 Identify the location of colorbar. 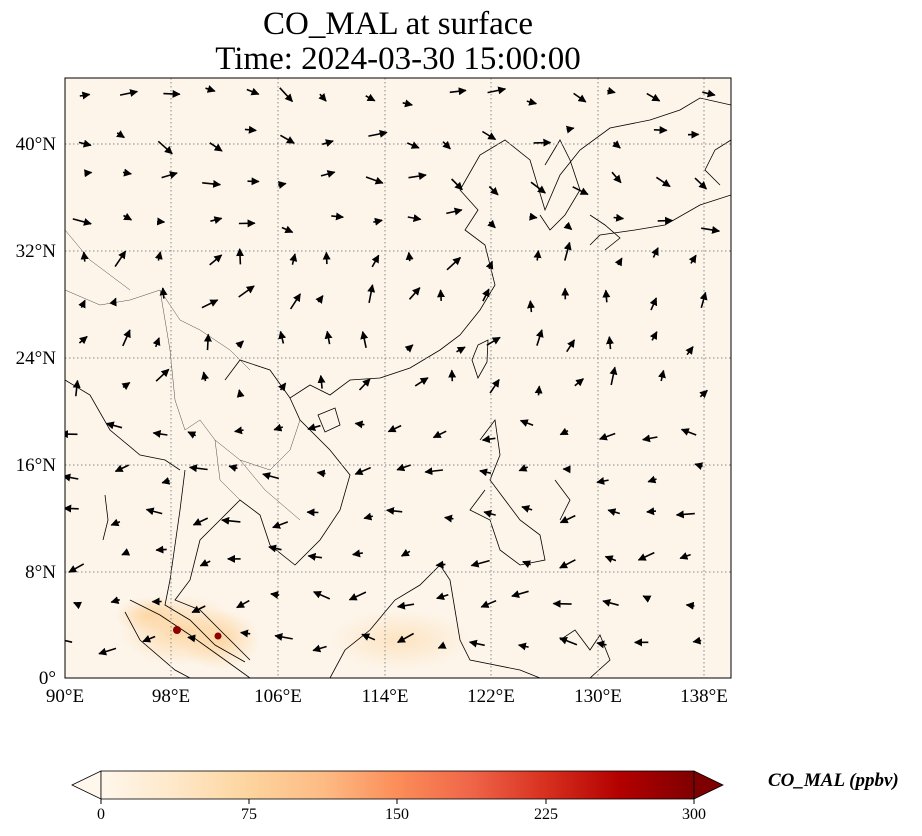
(397, 787).